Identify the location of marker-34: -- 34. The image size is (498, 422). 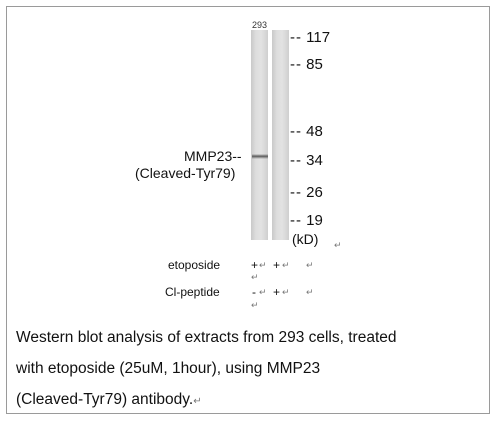
(306, 160).